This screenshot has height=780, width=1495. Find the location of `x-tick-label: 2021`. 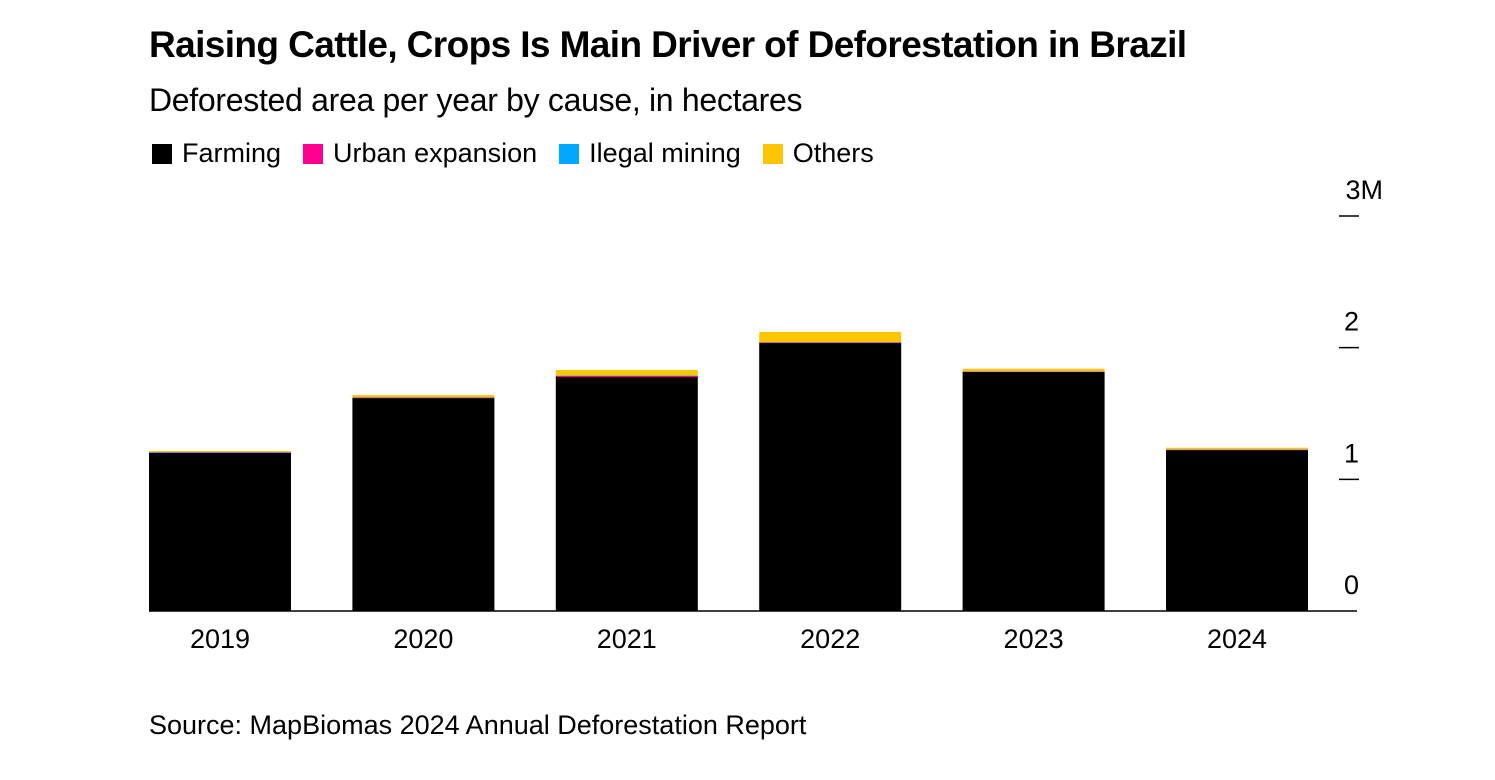

x-tick-label: 2021 is located at coordinates (627, 639).